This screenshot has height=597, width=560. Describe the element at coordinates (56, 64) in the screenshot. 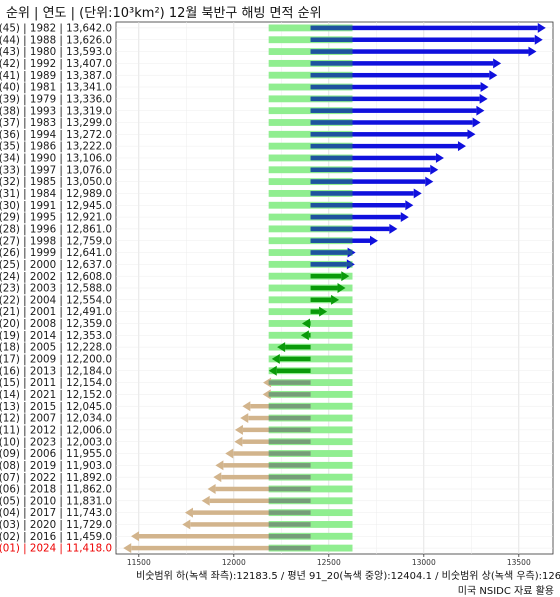

I see `row-label: (42) | 1992 | 13,407.0` at that location.